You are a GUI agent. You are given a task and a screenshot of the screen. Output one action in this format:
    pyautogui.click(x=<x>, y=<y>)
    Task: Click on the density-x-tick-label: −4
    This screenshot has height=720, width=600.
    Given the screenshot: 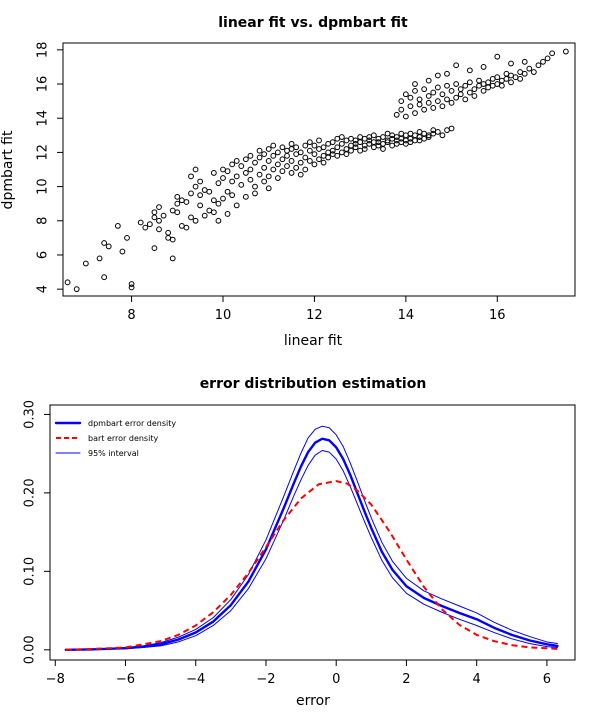 What is the action you would take?
    pyautogui.click(x=195, y=679)
    